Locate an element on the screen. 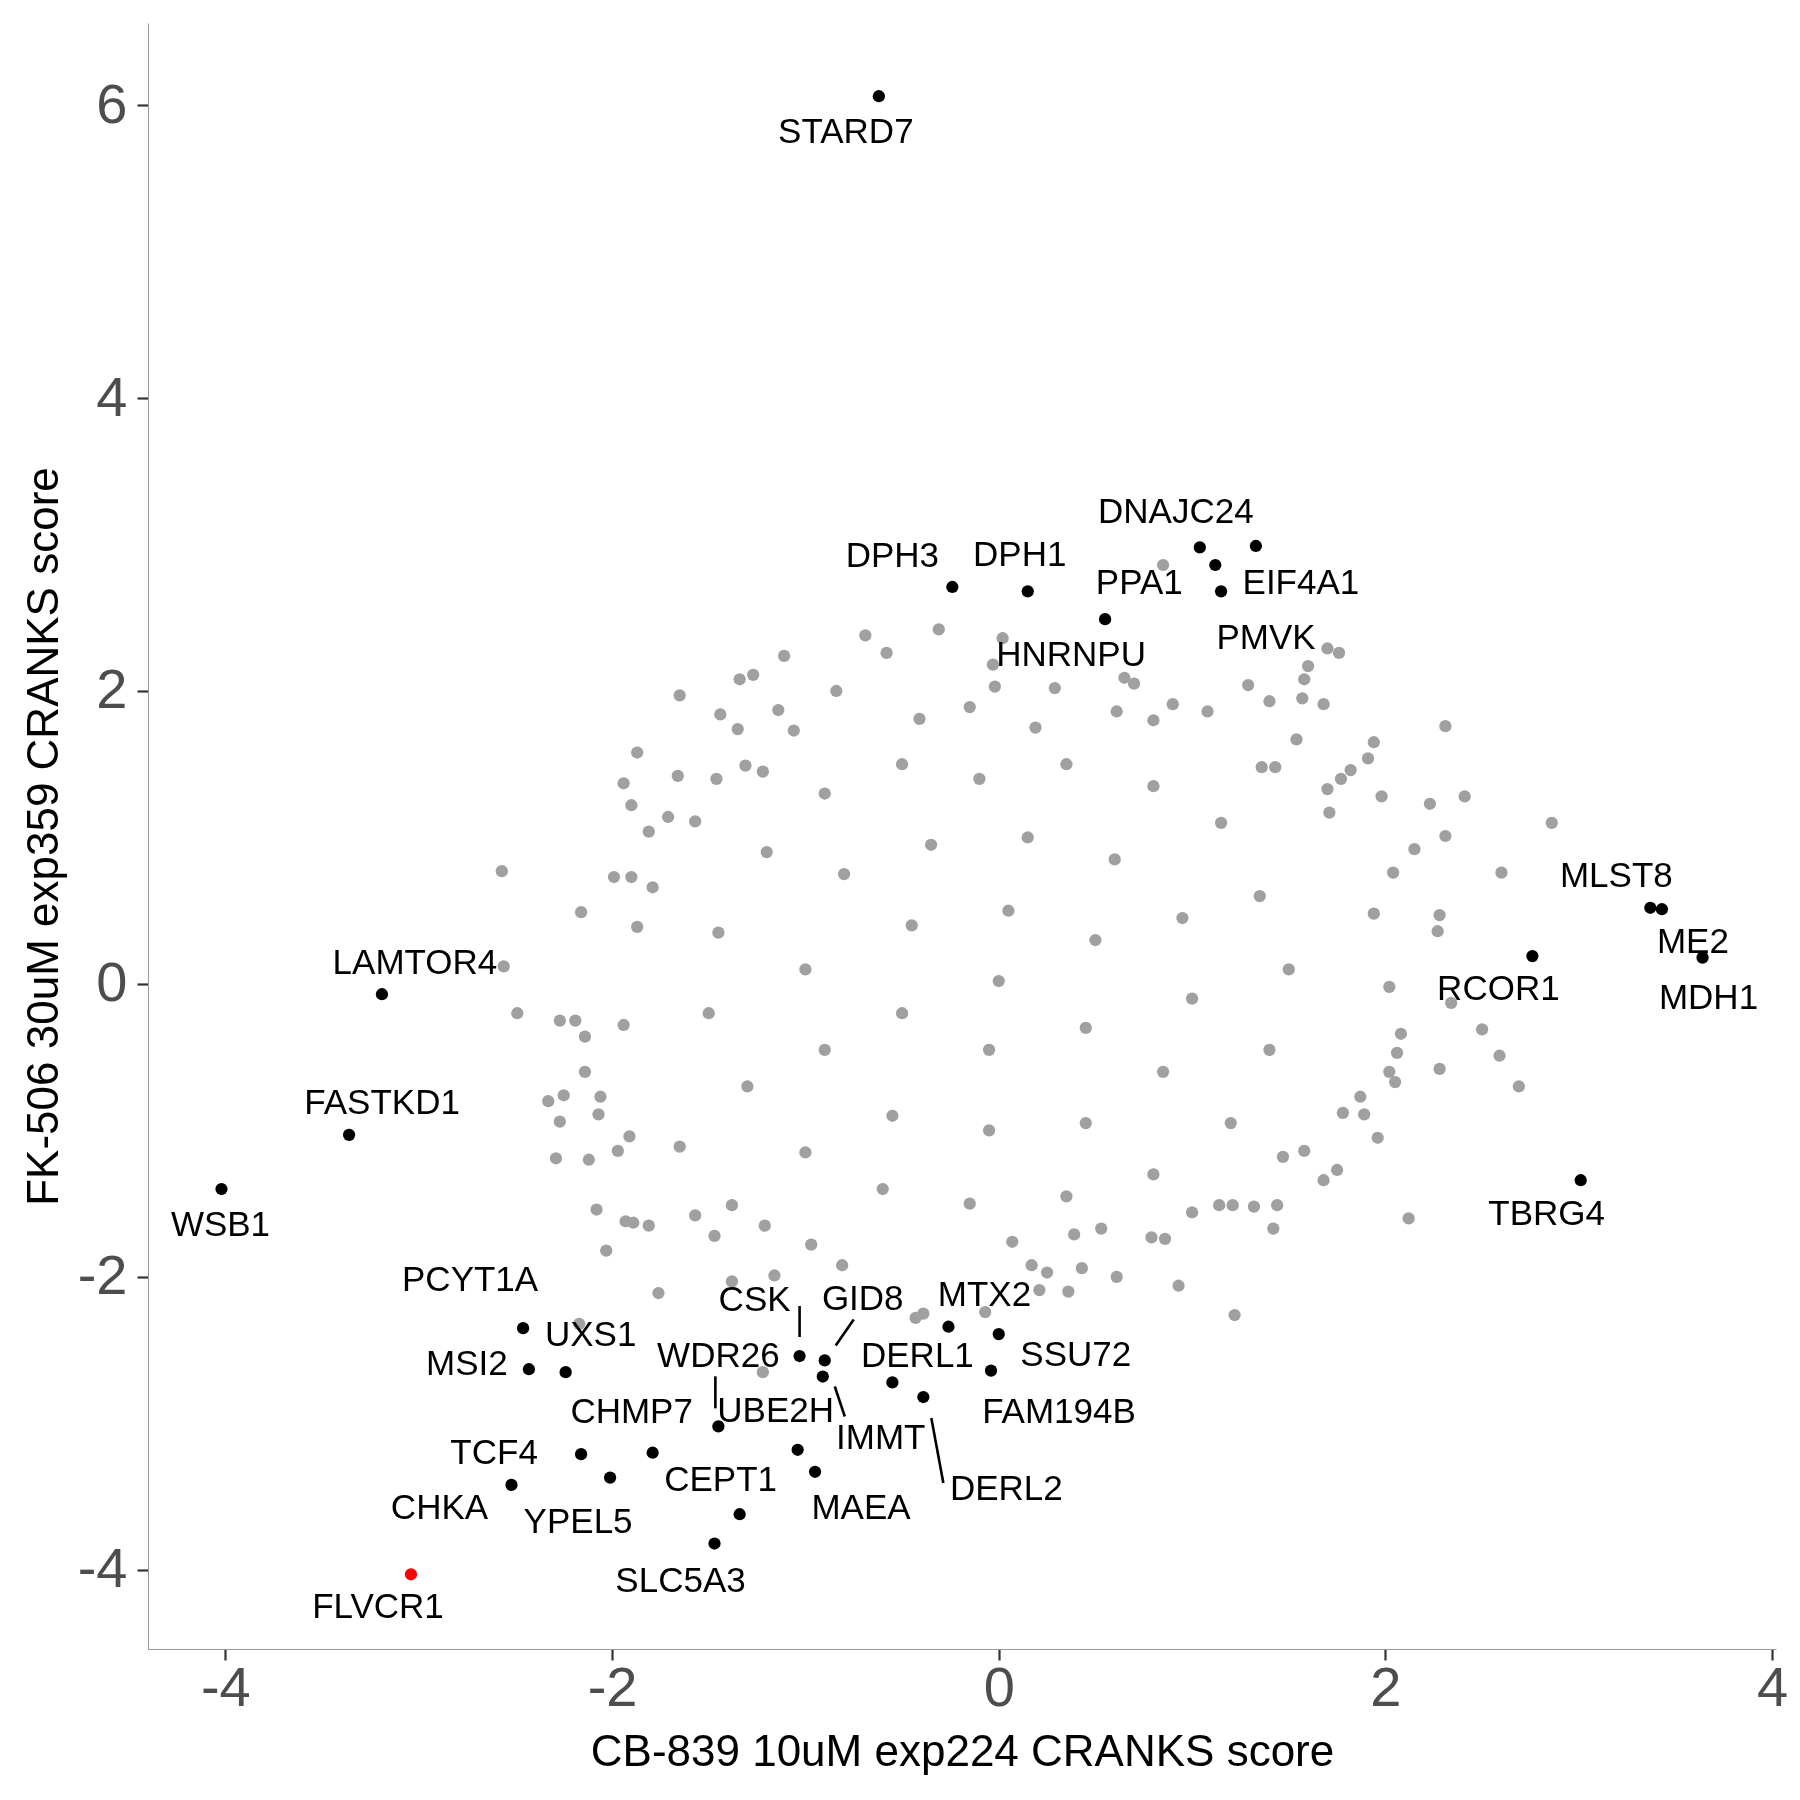  annotation: TBRG4 is located at coordinates (1547, 1213).